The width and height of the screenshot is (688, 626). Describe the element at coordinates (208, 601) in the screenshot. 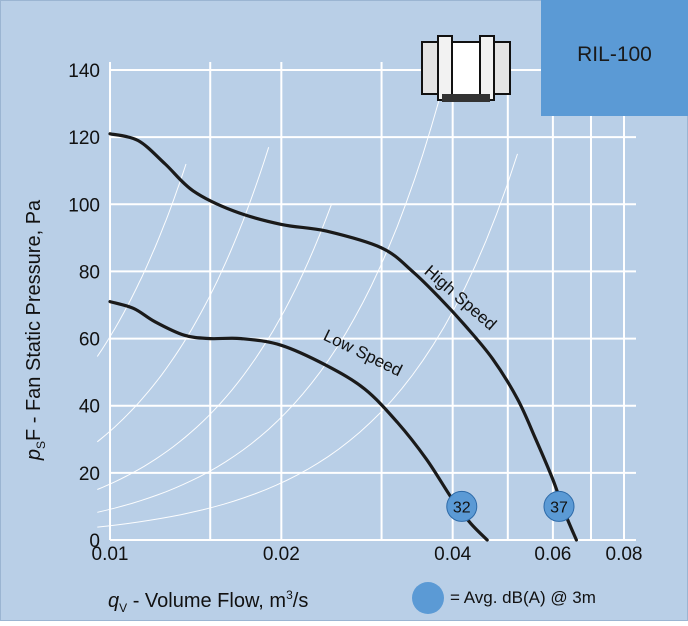

I see `x-axis-label: qV - Volume Flow, m3/s` at that location.